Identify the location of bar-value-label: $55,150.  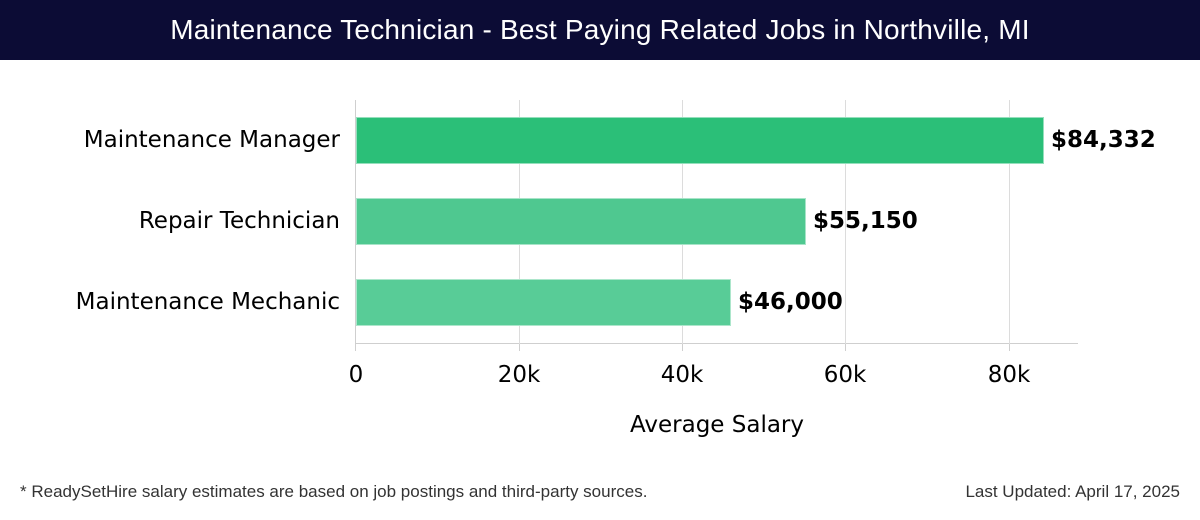
(865, 221).